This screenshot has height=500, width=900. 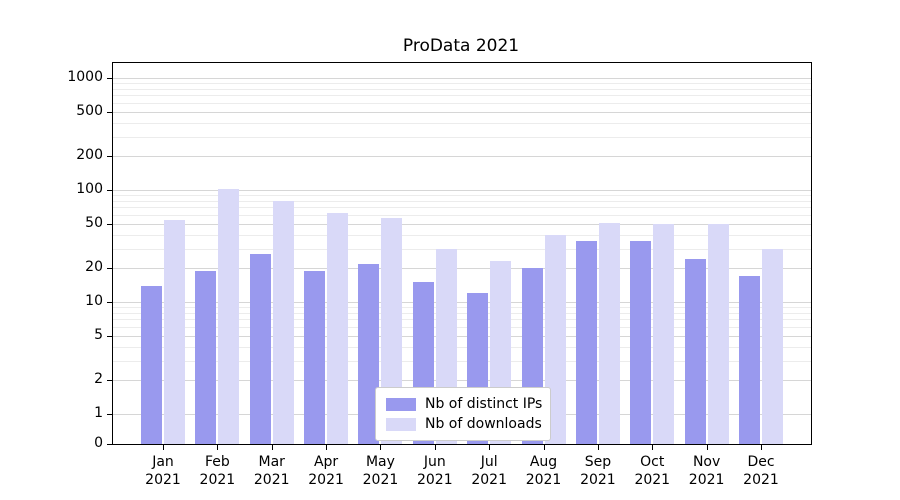 I want to click on legend-label-downloads: Nb of downloads, so click(x=483, y=424).